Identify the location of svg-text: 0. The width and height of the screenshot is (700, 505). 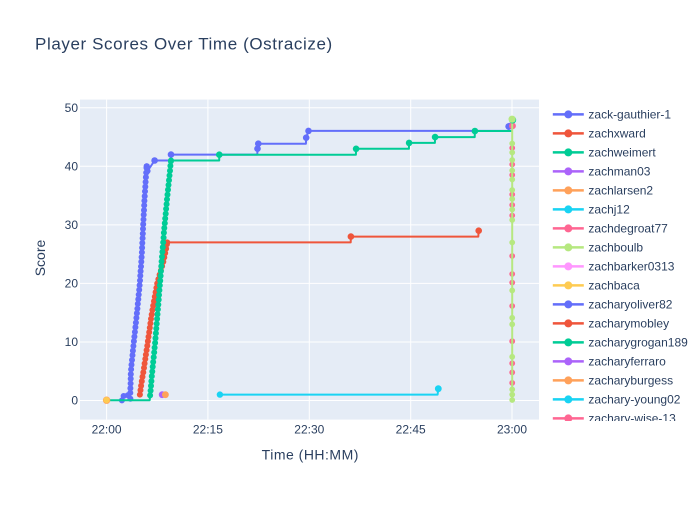
(74, 401).